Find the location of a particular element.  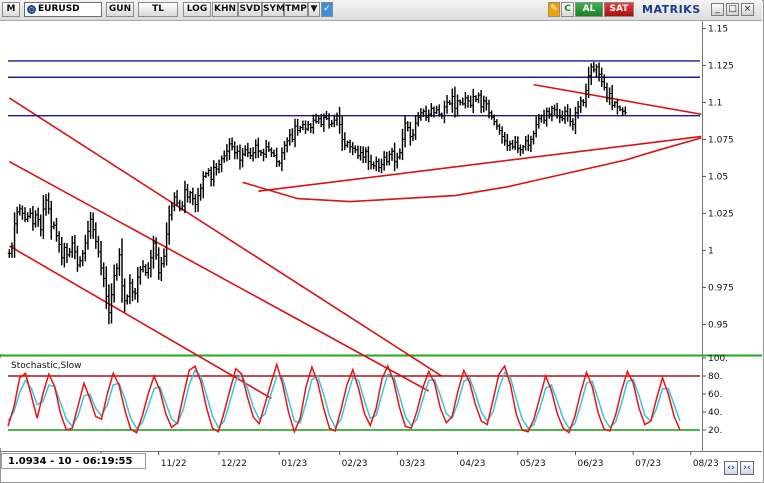

log-button: LOG is located at coordinates (197, 9).